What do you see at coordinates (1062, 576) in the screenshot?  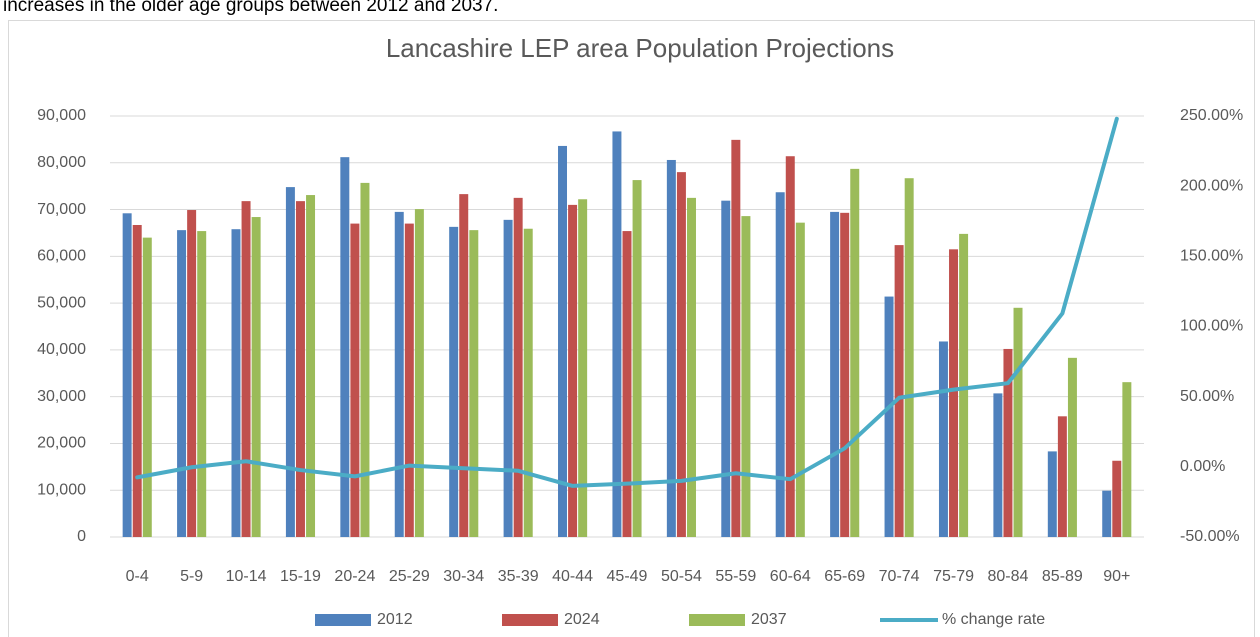 I see `x-tick-label: 85-89` at bounding box center [1062, 576].